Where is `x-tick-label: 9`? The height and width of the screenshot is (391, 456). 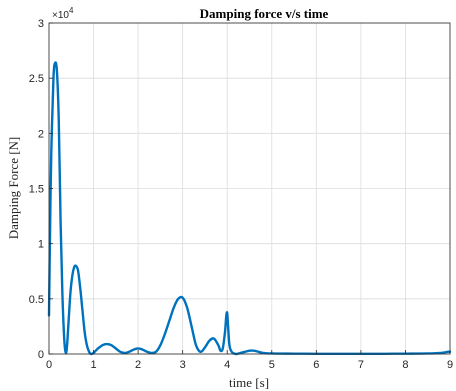 x-tick-label: 9 is located at coordinates (450, 365).